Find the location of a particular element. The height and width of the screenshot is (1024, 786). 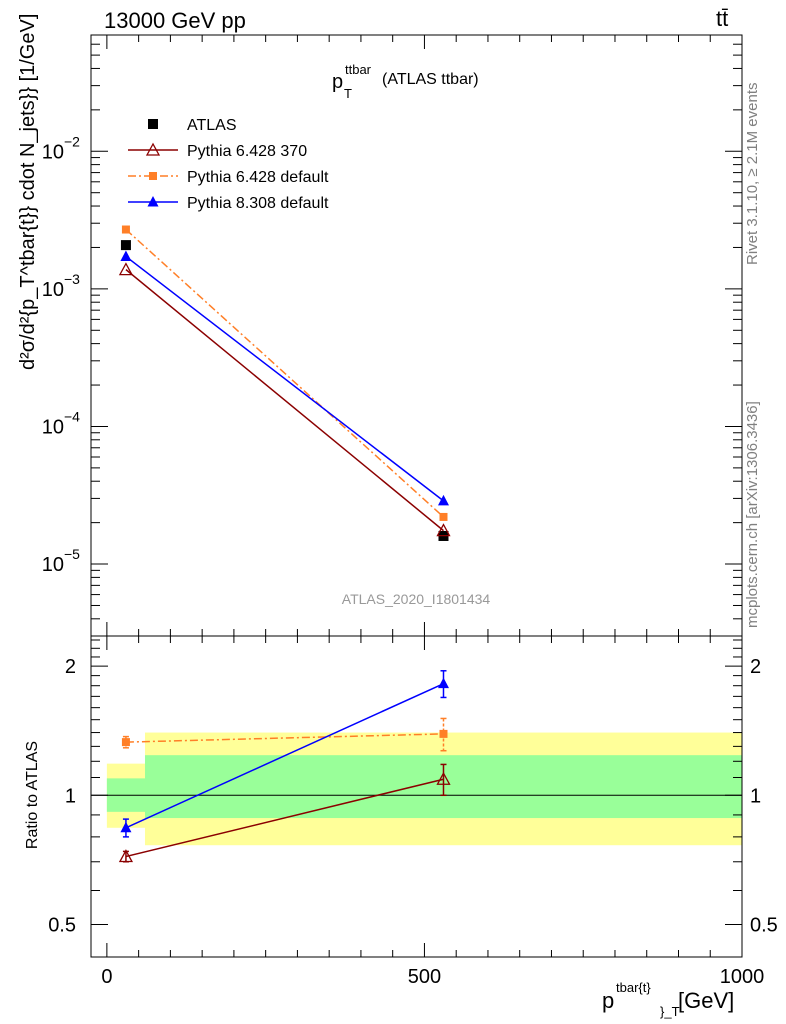

plot-title-main: p is located at coordinates (337, 82).